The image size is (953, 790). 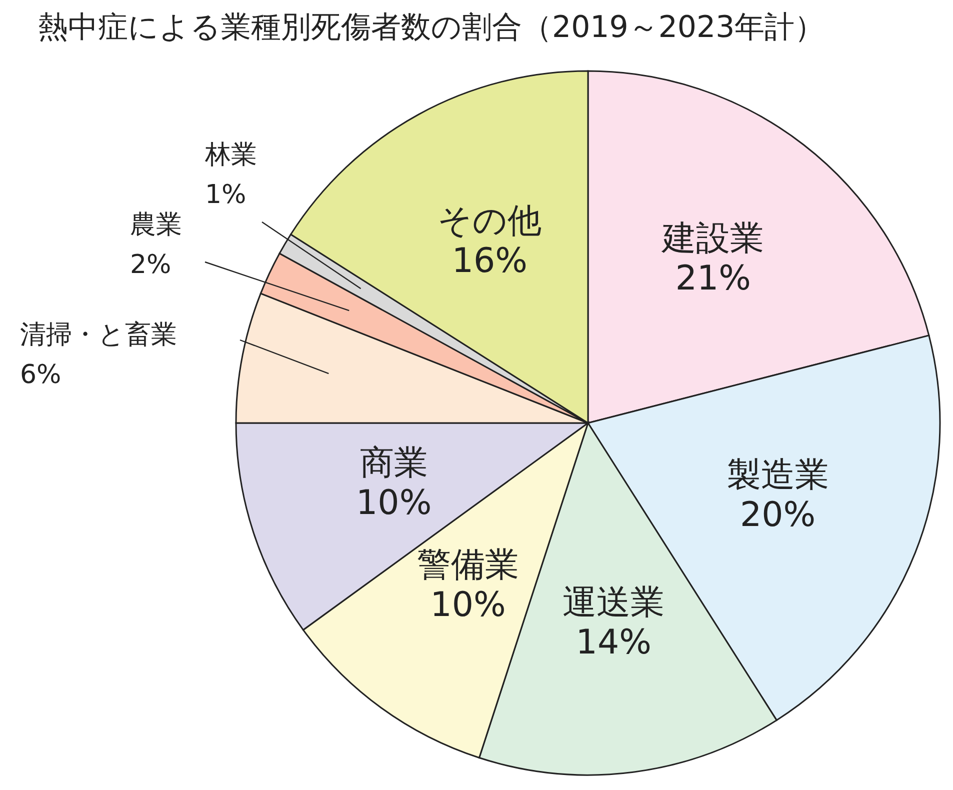 I want to click on data-label: 2%, so click(x=151, y=265).